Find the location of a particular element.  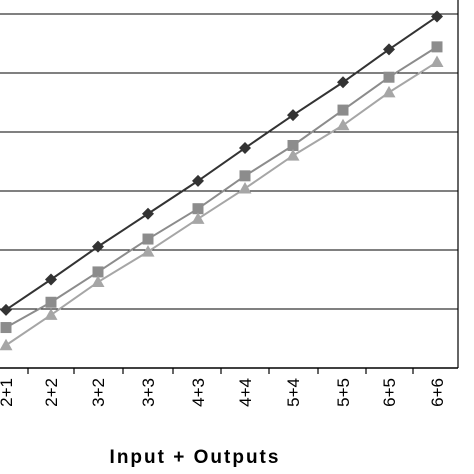

x-tick-labels: 2+1 2+2 3+2 3+3 4+3 4+4 5+4 5+5 6+5 6+6 is located at coordinates (223, 392).